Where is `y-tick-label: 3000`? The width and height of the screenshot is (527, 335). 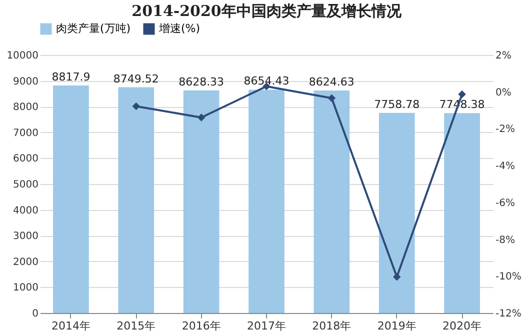 y-tick-label: 3000 is located at coordinates (25, 236).